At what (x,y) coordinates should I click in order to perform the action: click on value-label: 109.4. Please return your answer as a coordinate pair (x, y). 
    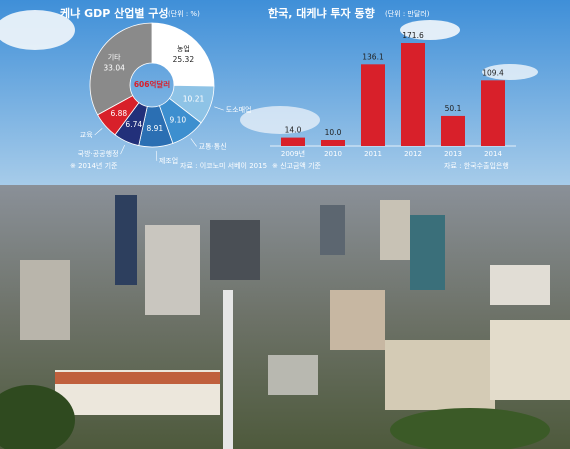
    Looking at the image, I should click on (493, 72).